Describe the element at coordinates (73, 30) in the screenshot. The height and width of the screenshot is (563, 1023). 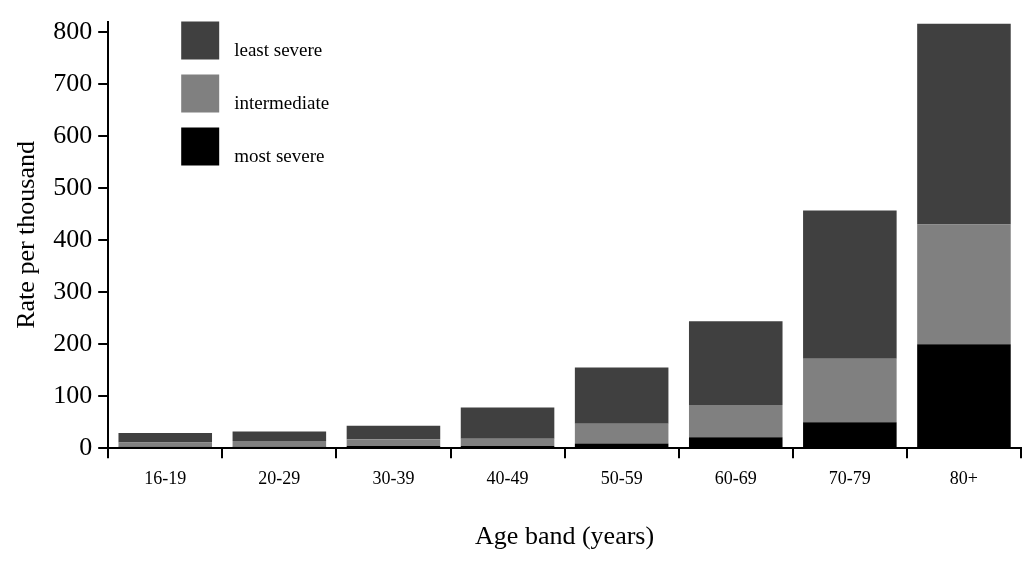
I see `y-tick-label: 800` at that location.